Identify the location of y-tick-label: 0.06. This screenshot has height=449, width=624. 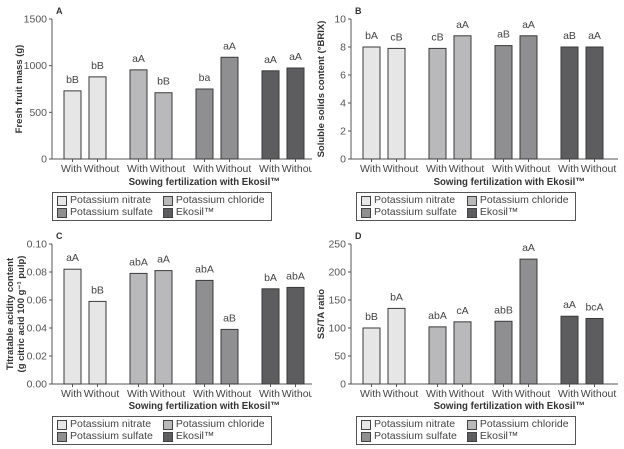
(37, 301).